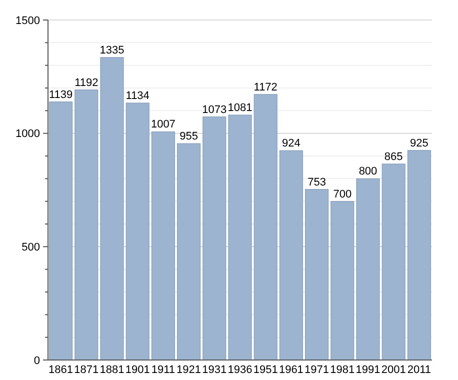 The image size is (458, 380). I want to click on data-label: 924, so click(291, 144).